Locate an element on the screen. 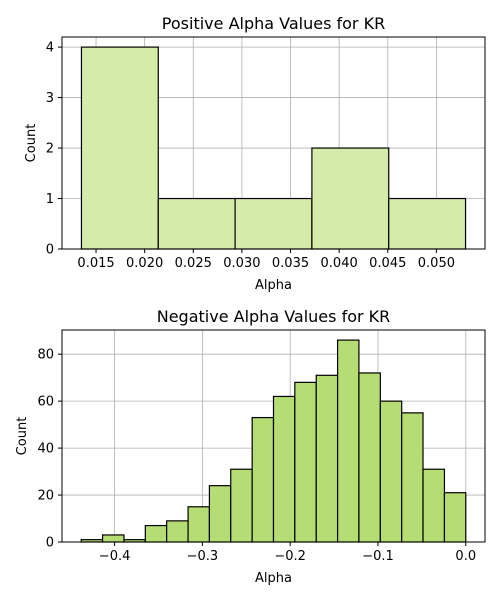 The width and height of the screenshot is (500, 600). x-tick-label: 0.020 is located at coordinates (144, 263).